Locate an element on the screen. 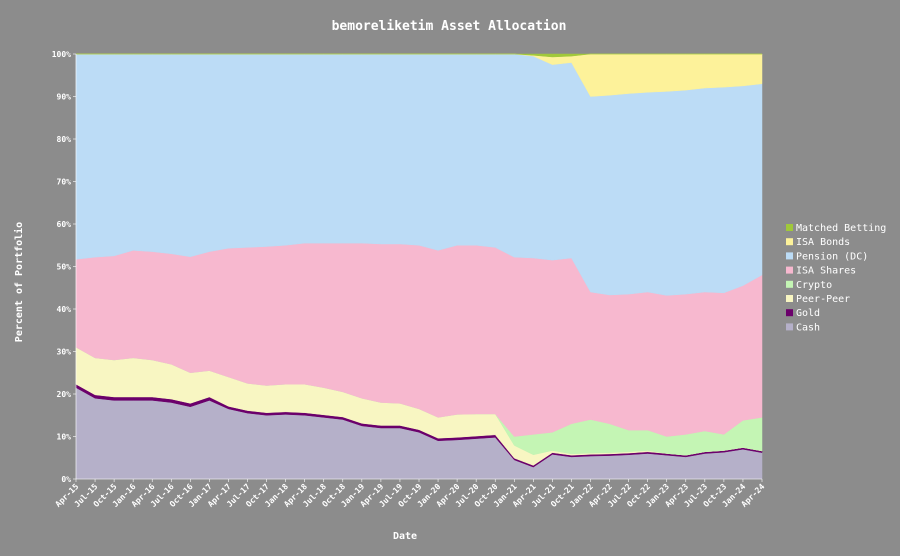 This screenshot has height=556, width=900. y-tick-label: 90% is located at coordinates (64, 97).